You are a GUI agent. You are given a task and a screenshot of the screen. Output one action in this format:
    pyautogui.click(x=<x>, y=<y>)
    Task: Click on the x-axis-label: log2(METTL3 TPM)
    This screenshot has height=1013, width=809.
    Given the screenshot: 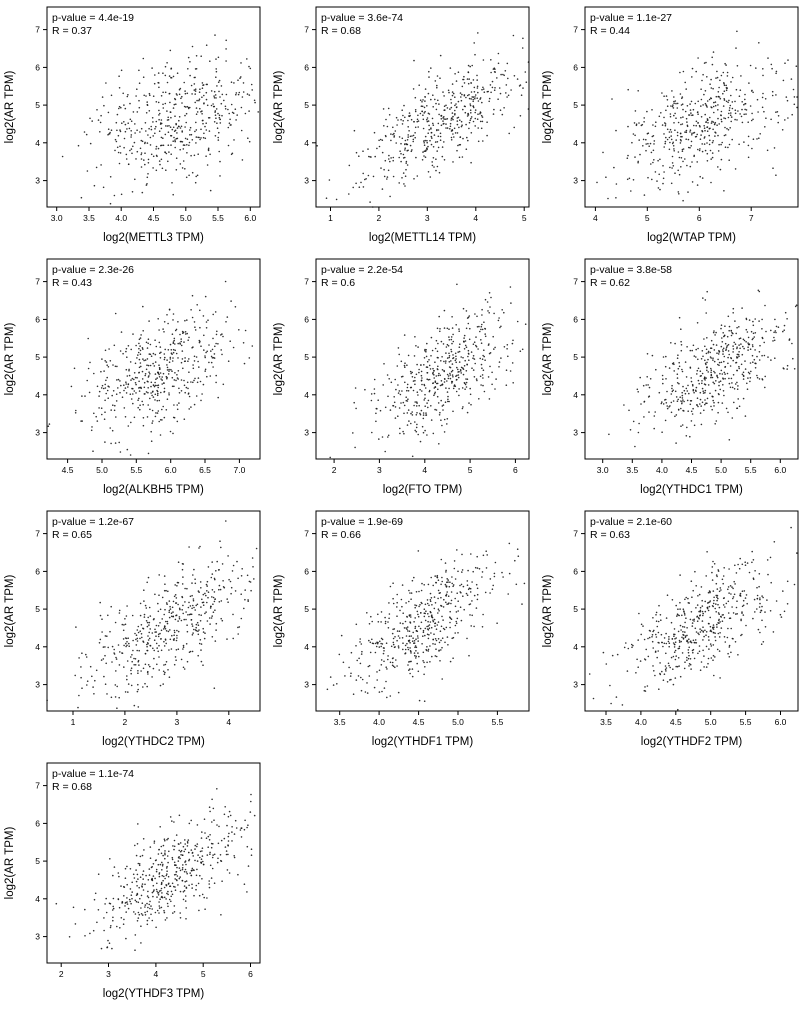 What is the action you would take?
    pyautogui.click(x=153, y=238)
    